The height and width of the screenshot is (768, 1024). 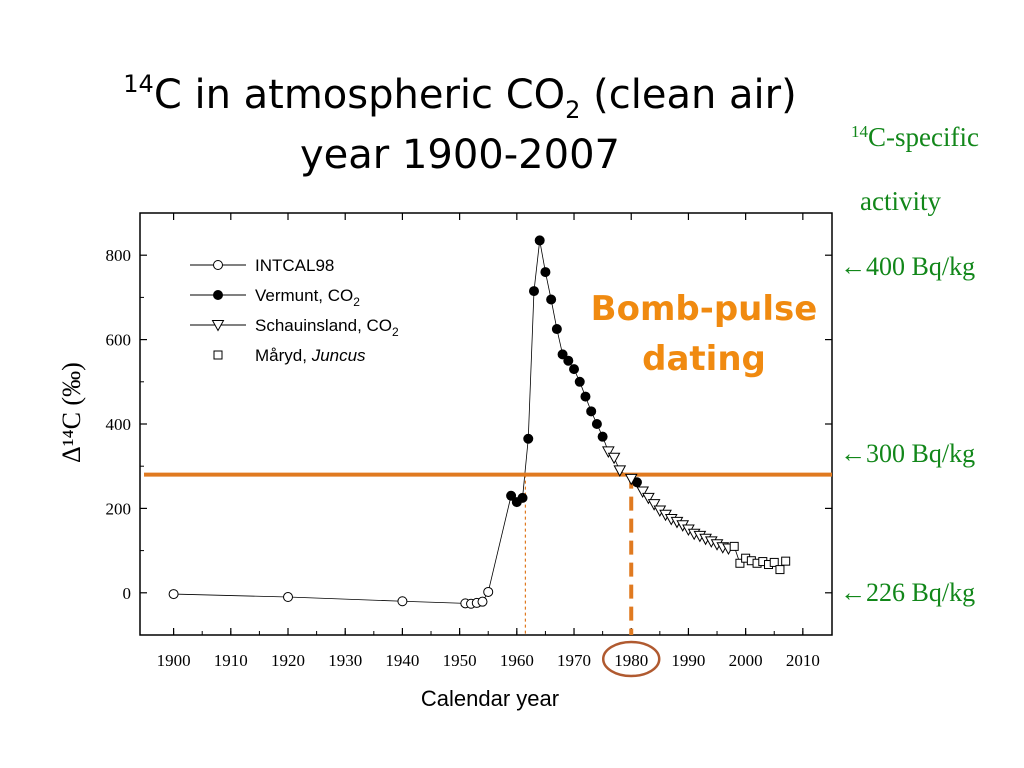 I want to click on y-tick-label: 400, so click(x=119, y=424).